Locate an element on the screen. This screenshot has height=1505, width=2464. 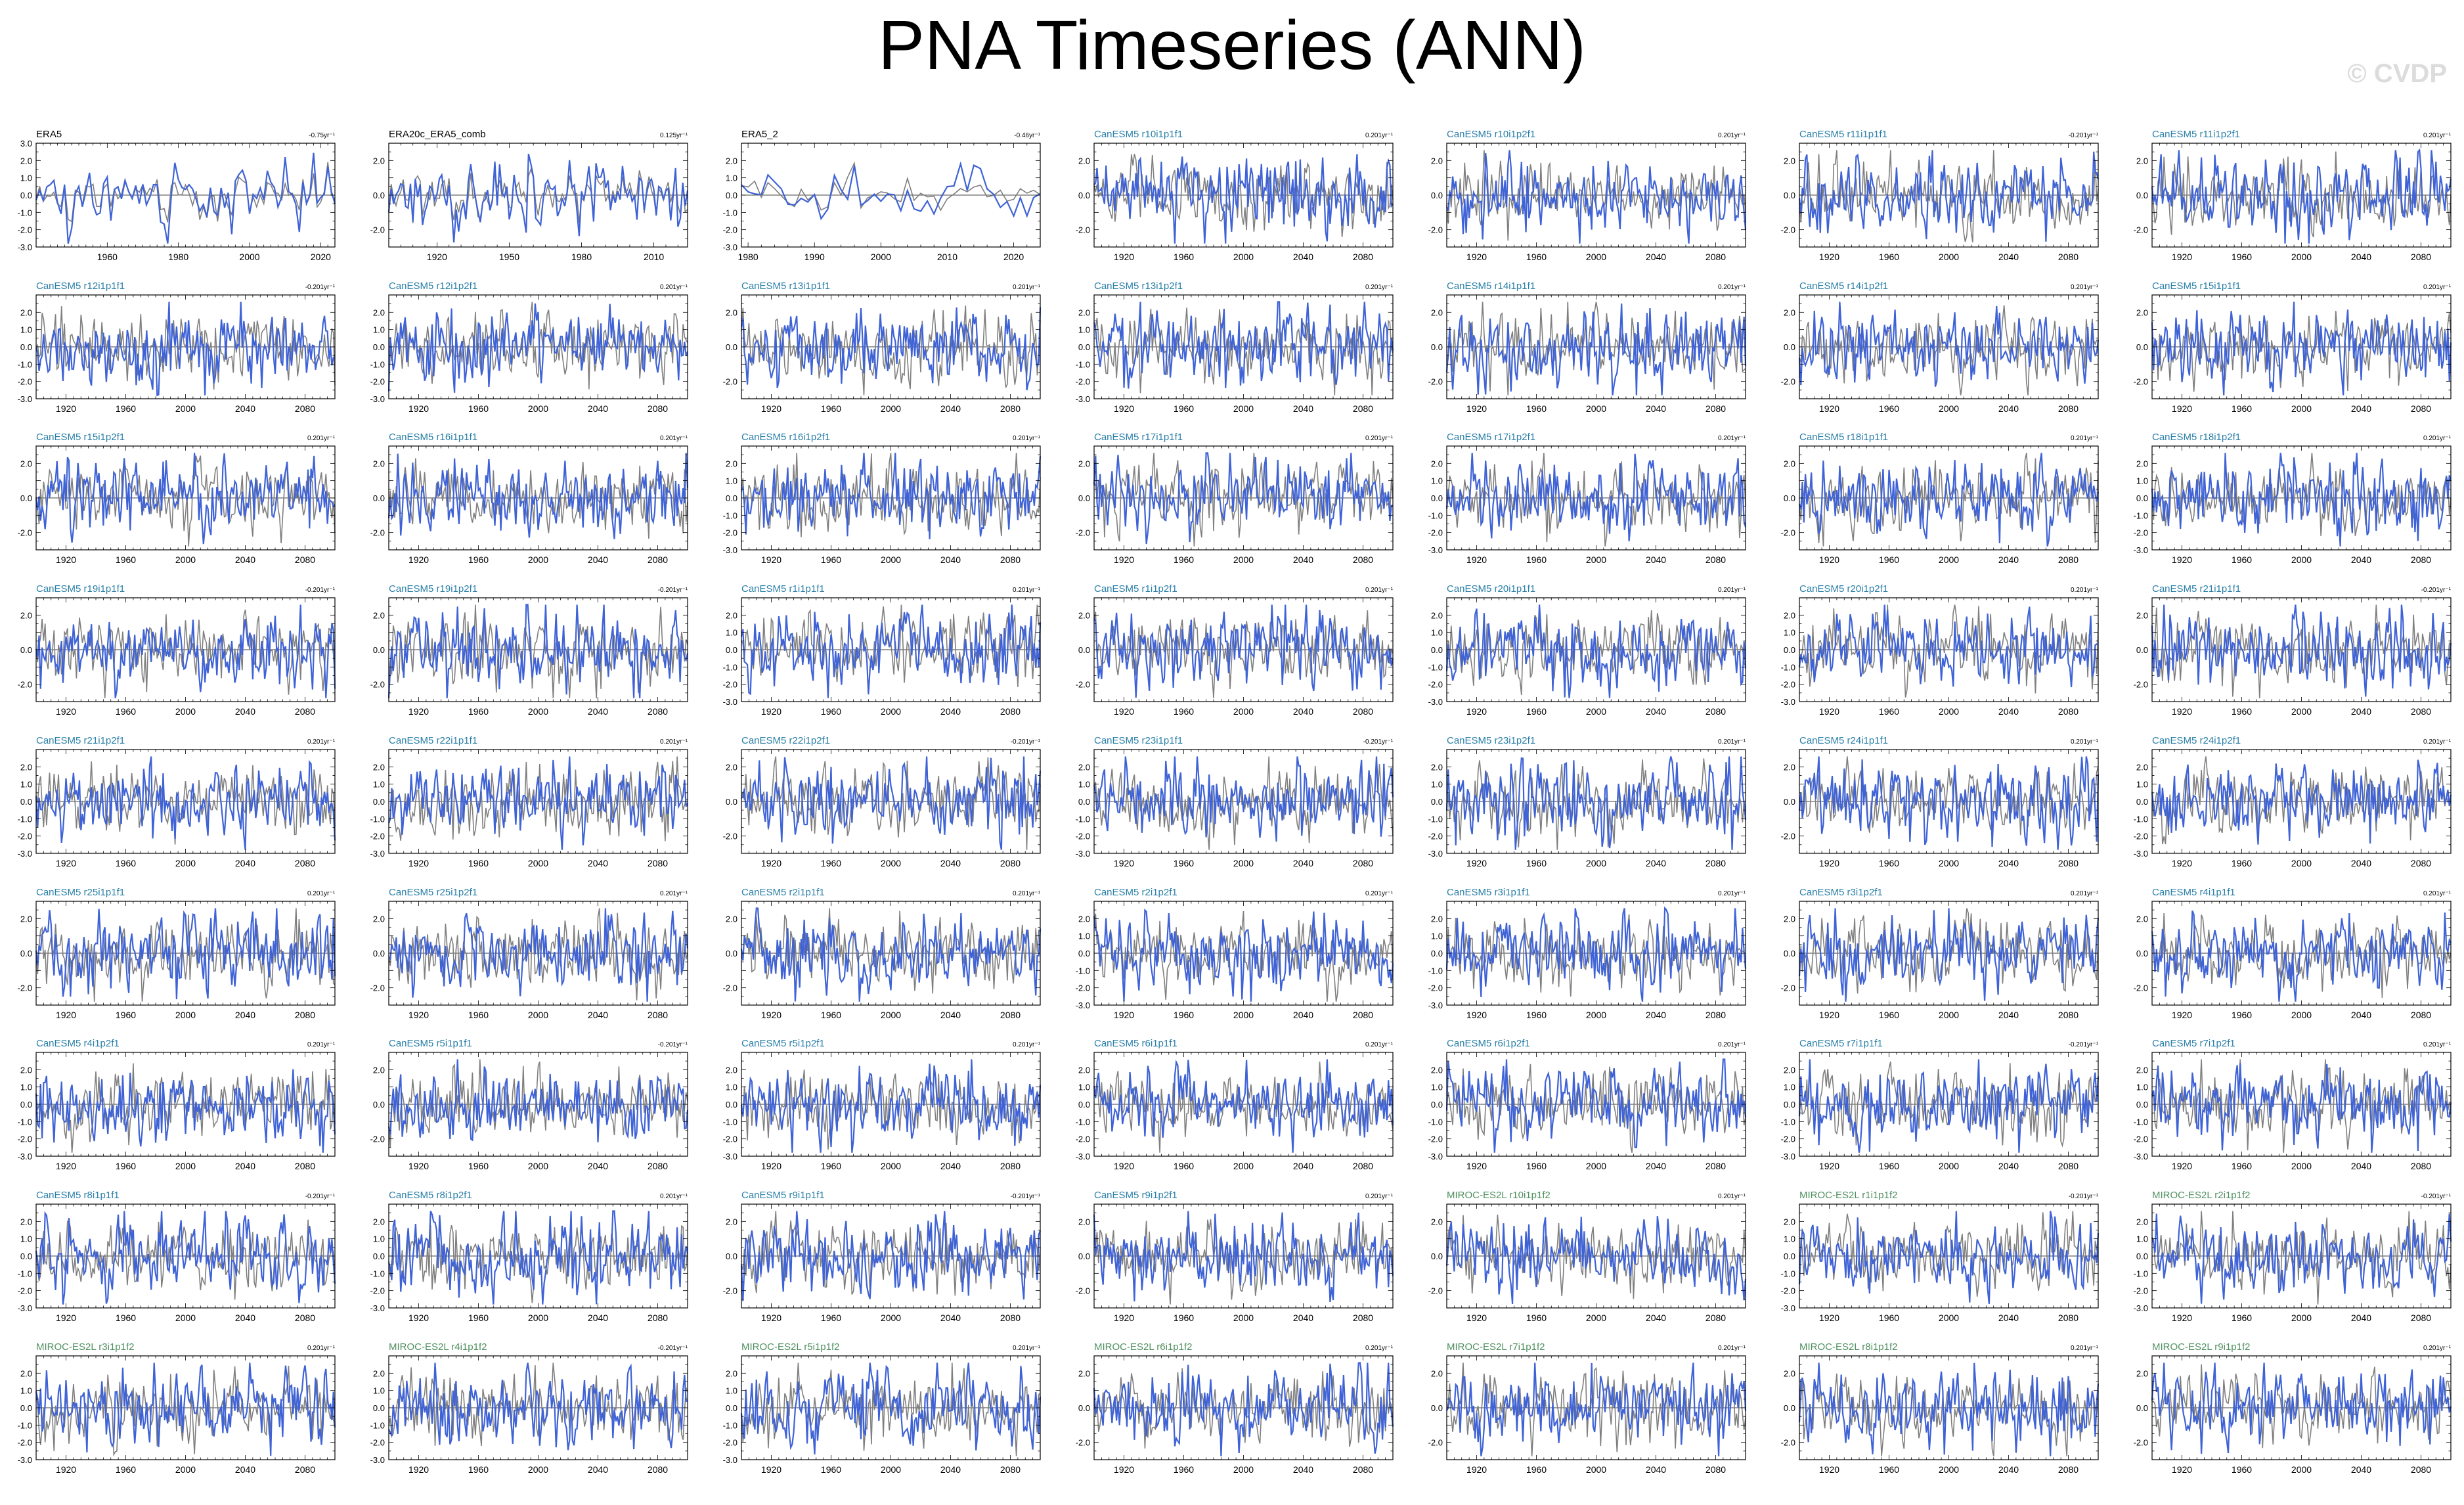
trend-label: -0.201yr⁻¹ is located at coordinates (673, 1348).